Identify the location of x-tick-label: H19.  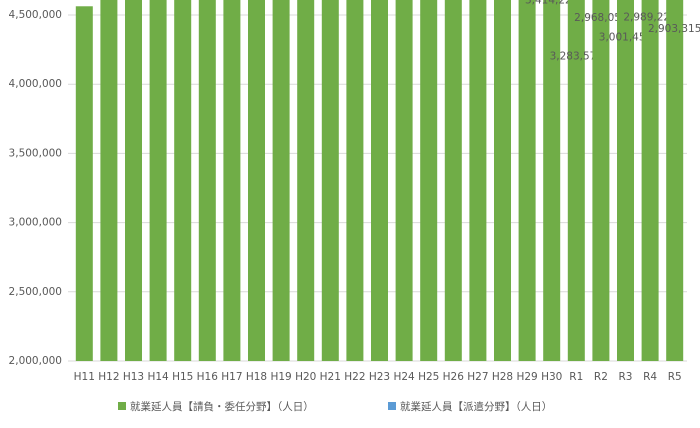
(280, 377).